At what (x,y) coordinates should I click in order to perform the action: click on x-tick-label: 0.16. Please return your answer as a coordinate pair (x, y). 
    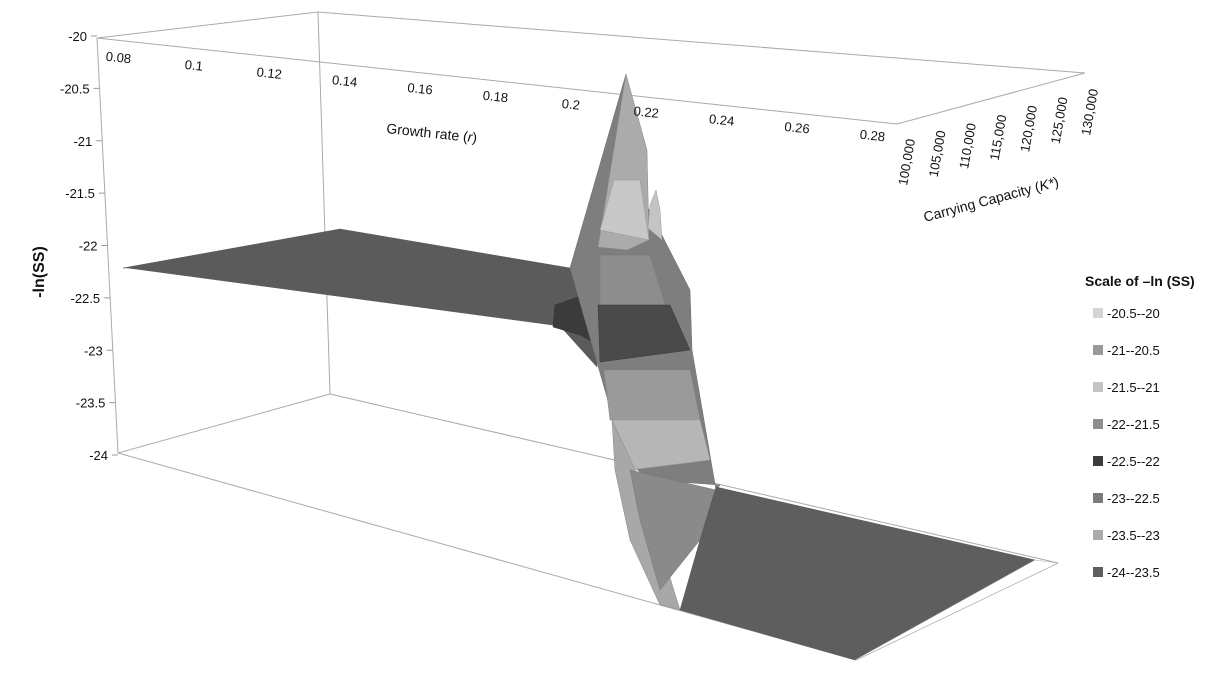
    Looking at the image, I should click on (420, 89).